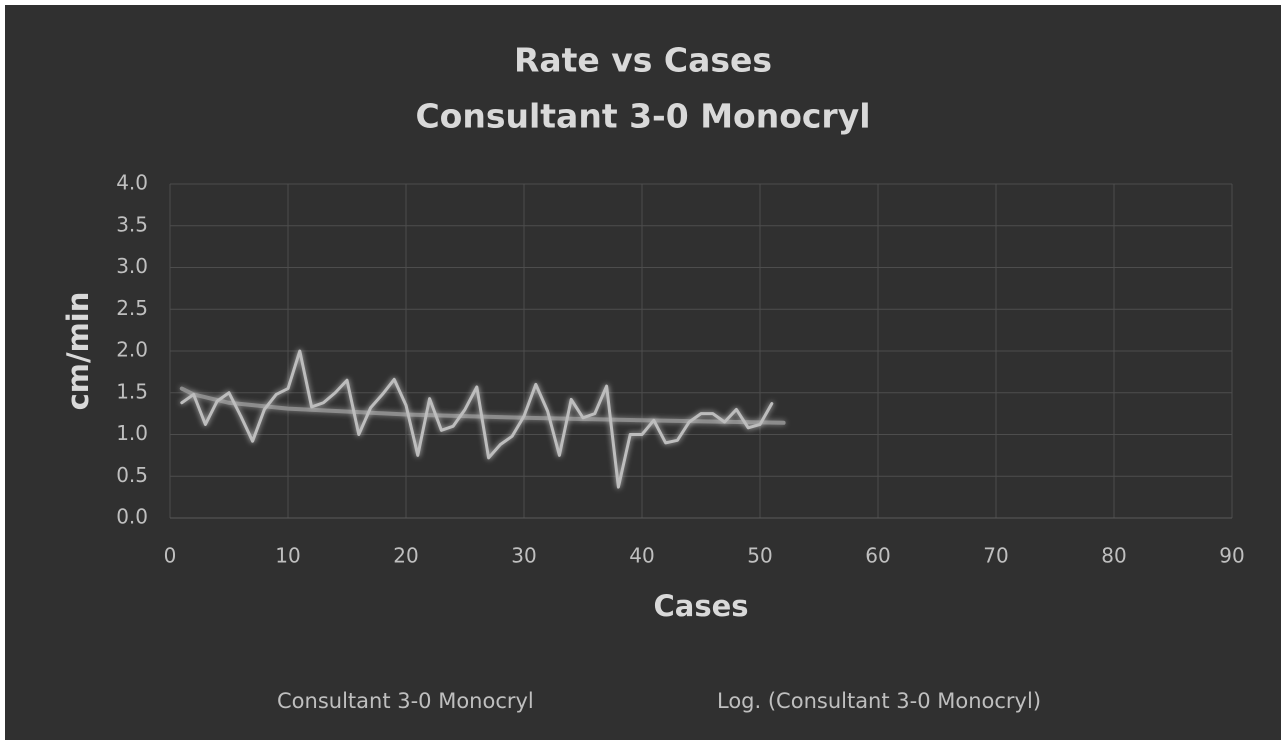 This screenshot has width=1286, height=745. Describe the element at coordinates (132, 266) in the screenshot. I see `y-tick-label: 3.0` at that location.